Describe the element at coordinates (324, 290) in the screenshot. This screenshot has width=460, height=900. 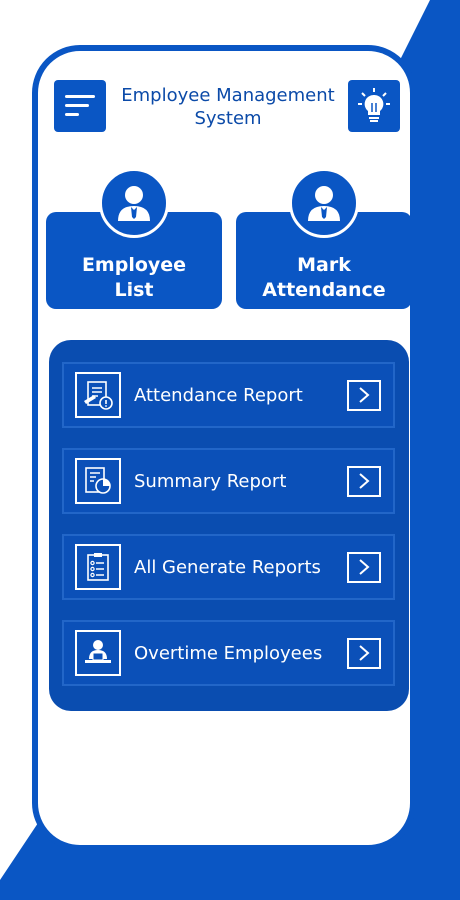
I see `mark-attendance-label-line2: Attendance` at that location.